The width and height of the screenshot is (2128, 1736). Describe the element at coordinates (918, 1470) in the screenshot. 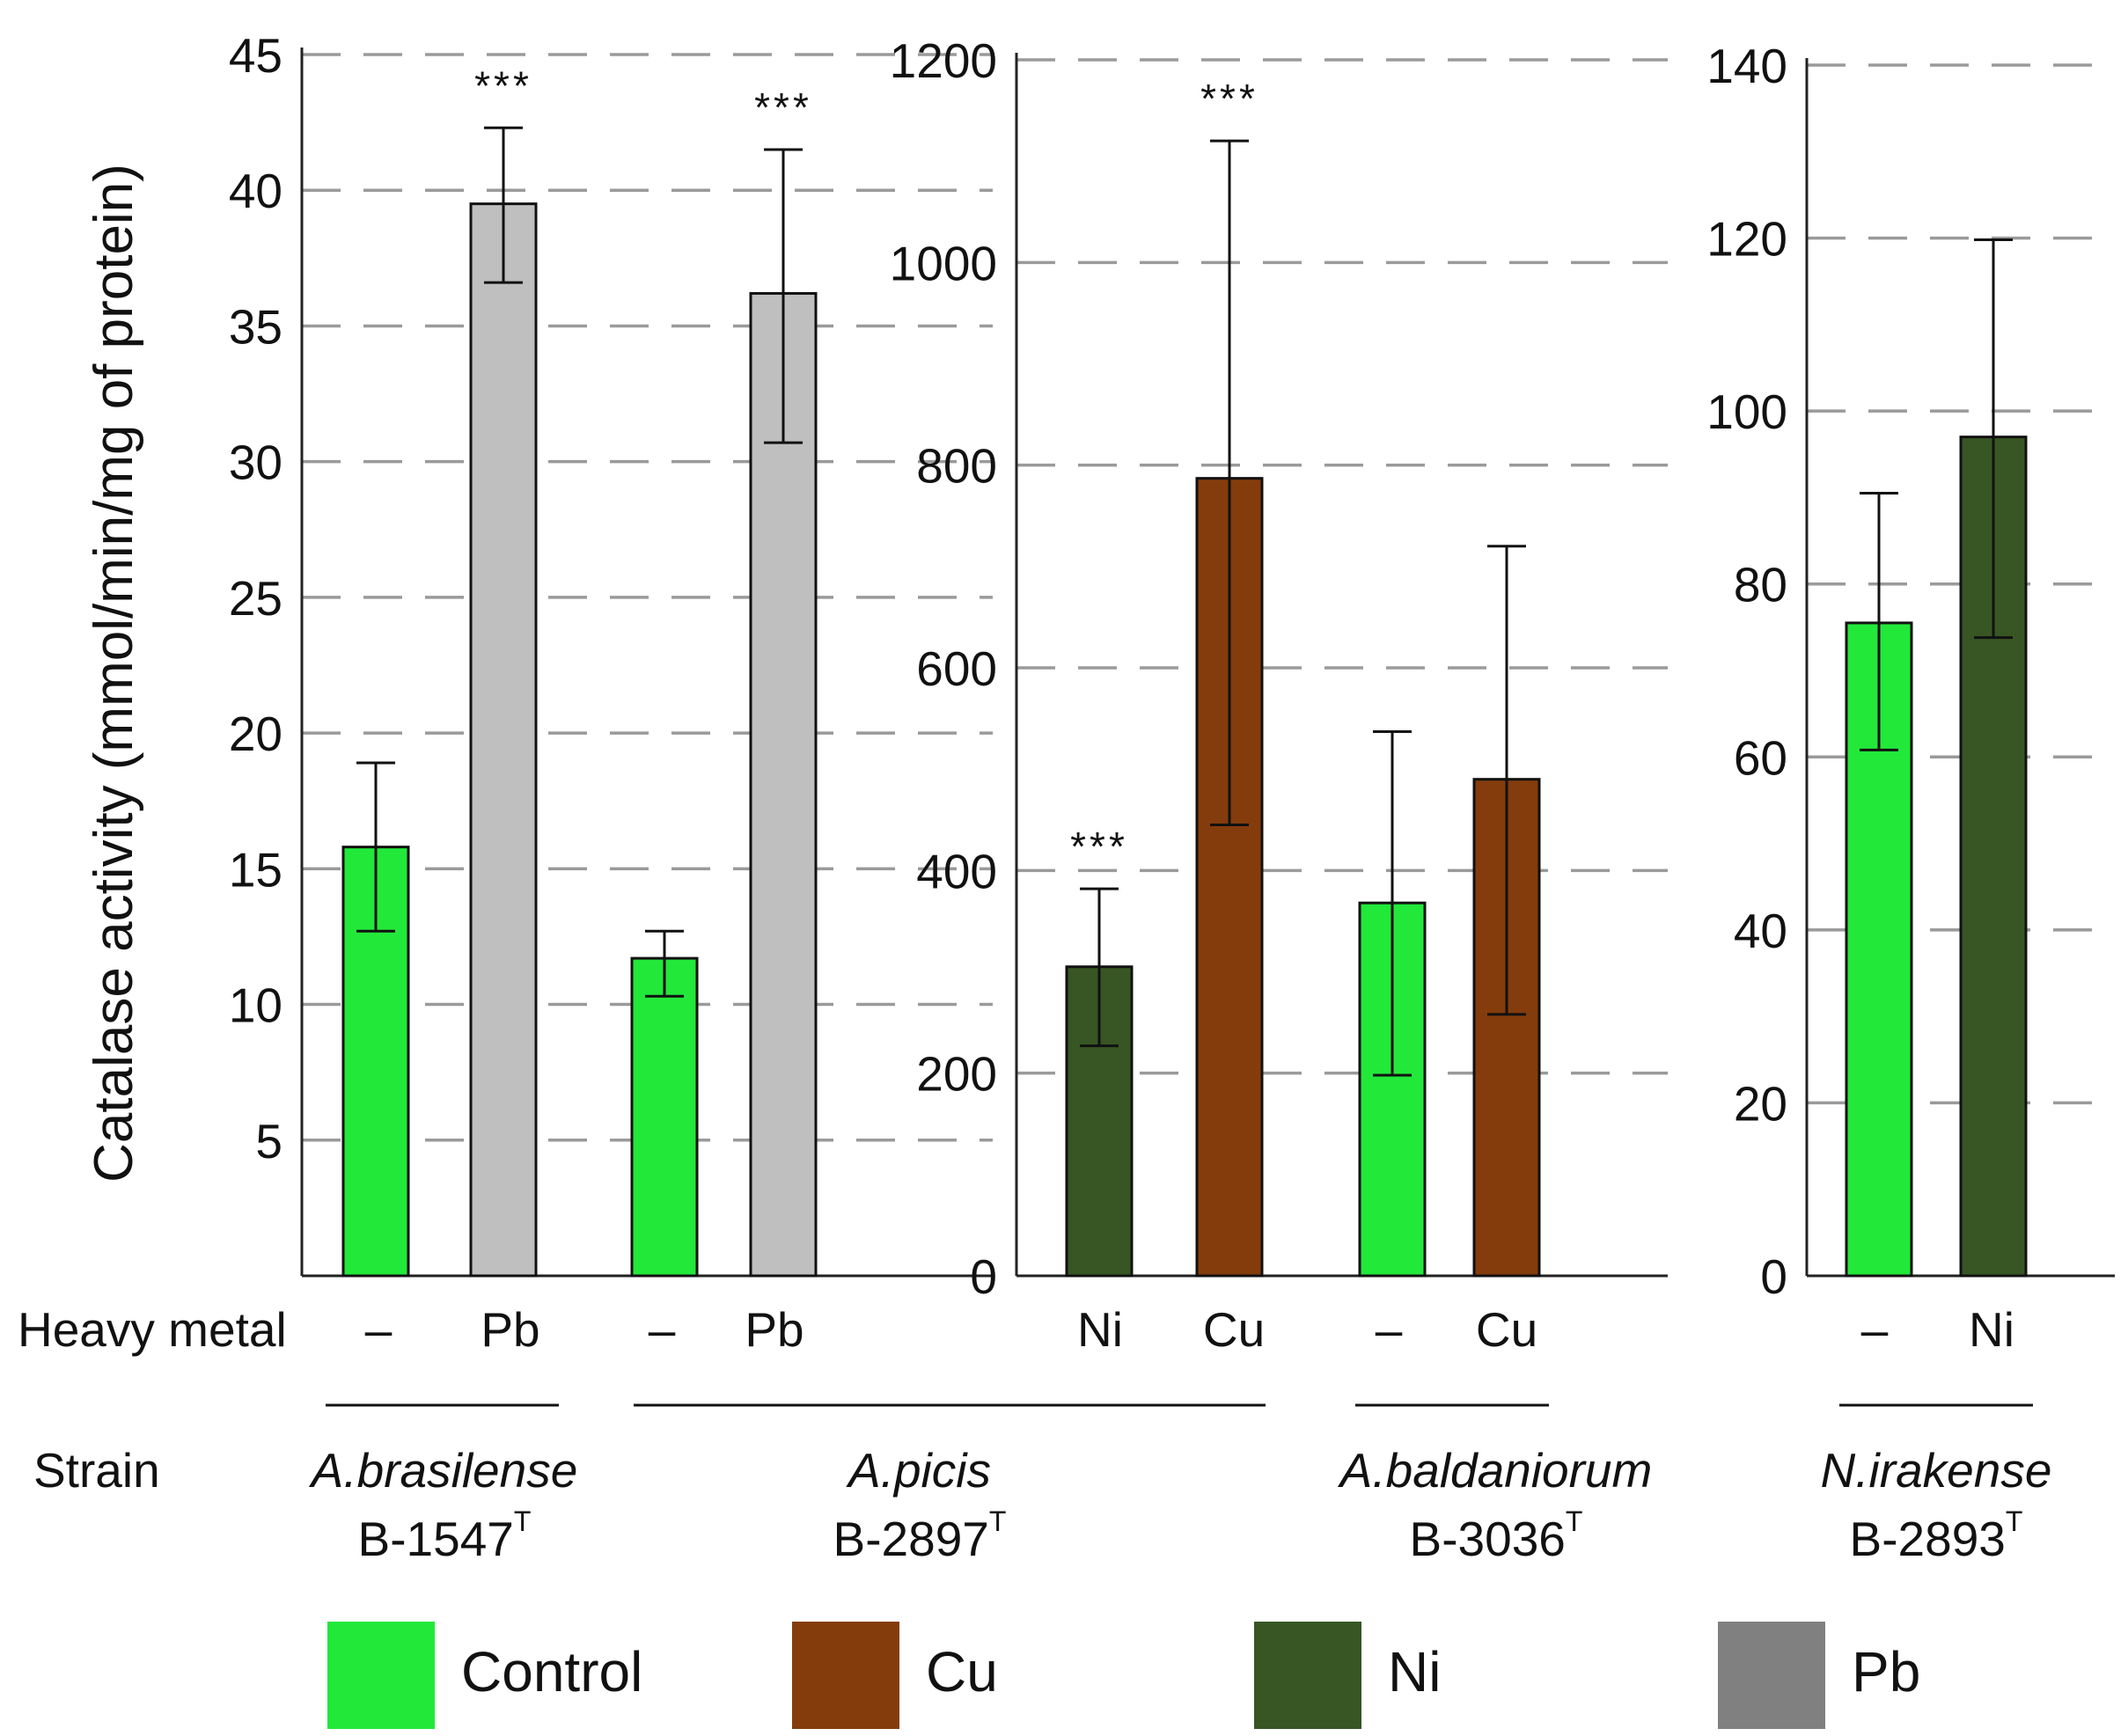

I see `strain-name: A.picis` at that location.